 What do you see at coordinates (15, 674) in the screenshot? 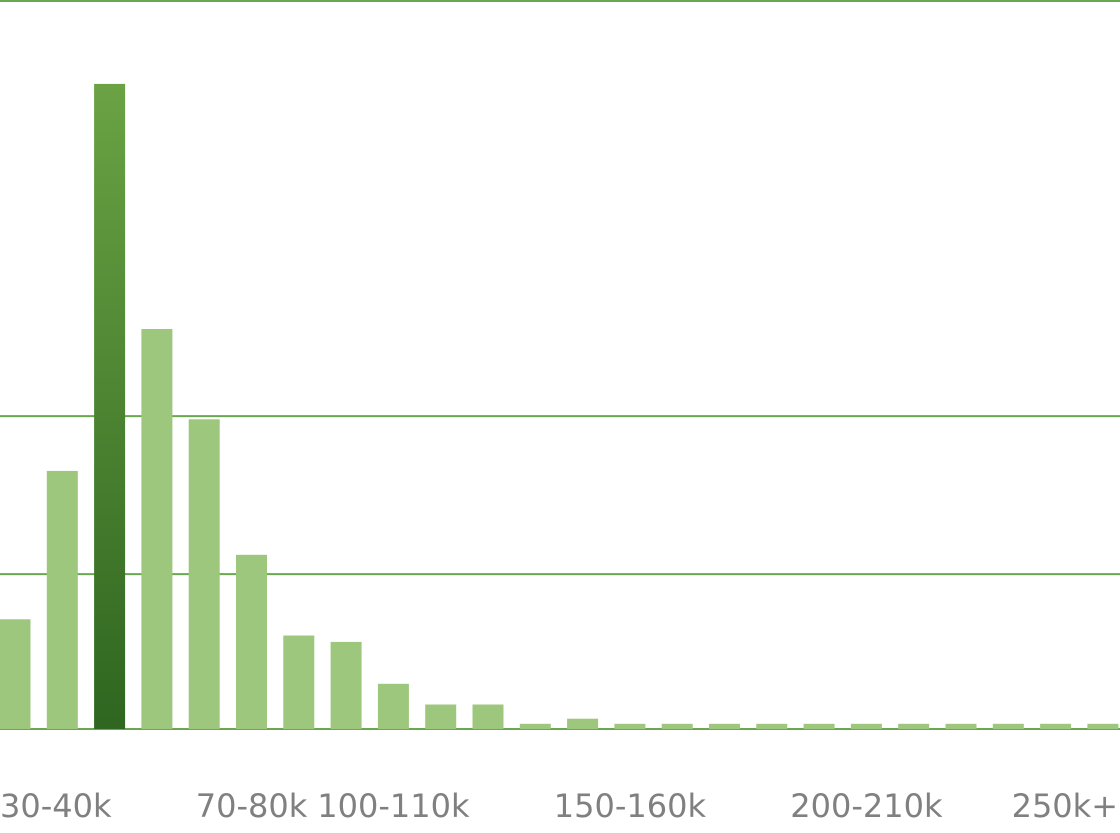
I see `bar-20-30k` at bounding box center [15, 674].